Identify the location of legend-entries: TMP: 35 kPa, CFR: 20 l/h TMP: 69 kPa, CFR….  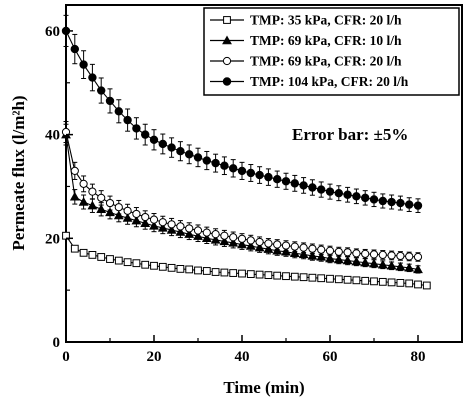
(309, 51).